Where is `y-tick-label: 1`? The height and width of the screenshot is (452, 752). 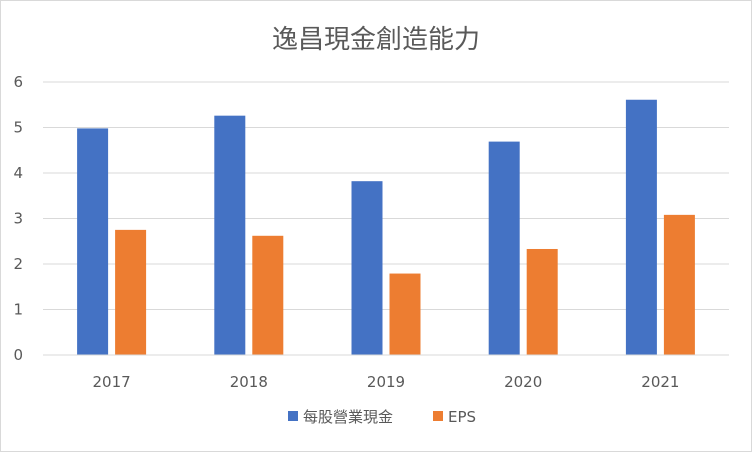 y-tick-label: 1 is located at coordinates (18, 310).